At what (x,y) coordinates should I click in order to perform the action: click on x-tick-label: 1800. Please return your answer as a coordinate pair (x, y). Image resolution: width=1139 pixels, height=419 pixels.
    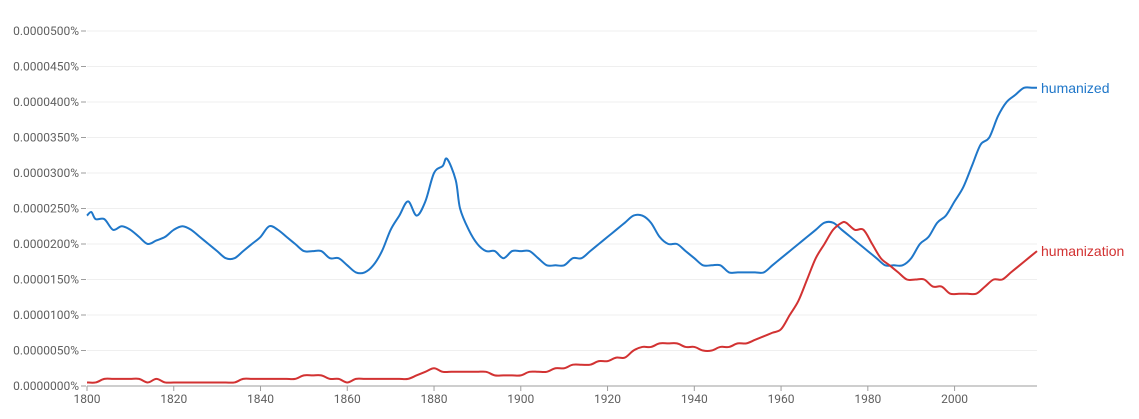
    Looking at the image, I should click on (87, 399).